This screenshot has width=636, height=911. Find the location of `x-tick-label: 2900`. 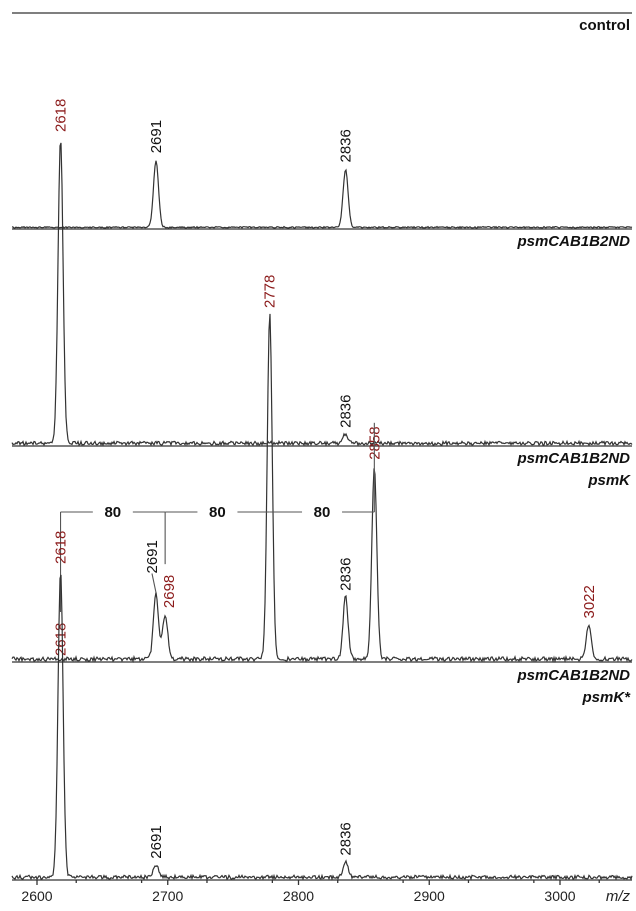

x-tick-label: 2900 is located at coordinates (429, 896).